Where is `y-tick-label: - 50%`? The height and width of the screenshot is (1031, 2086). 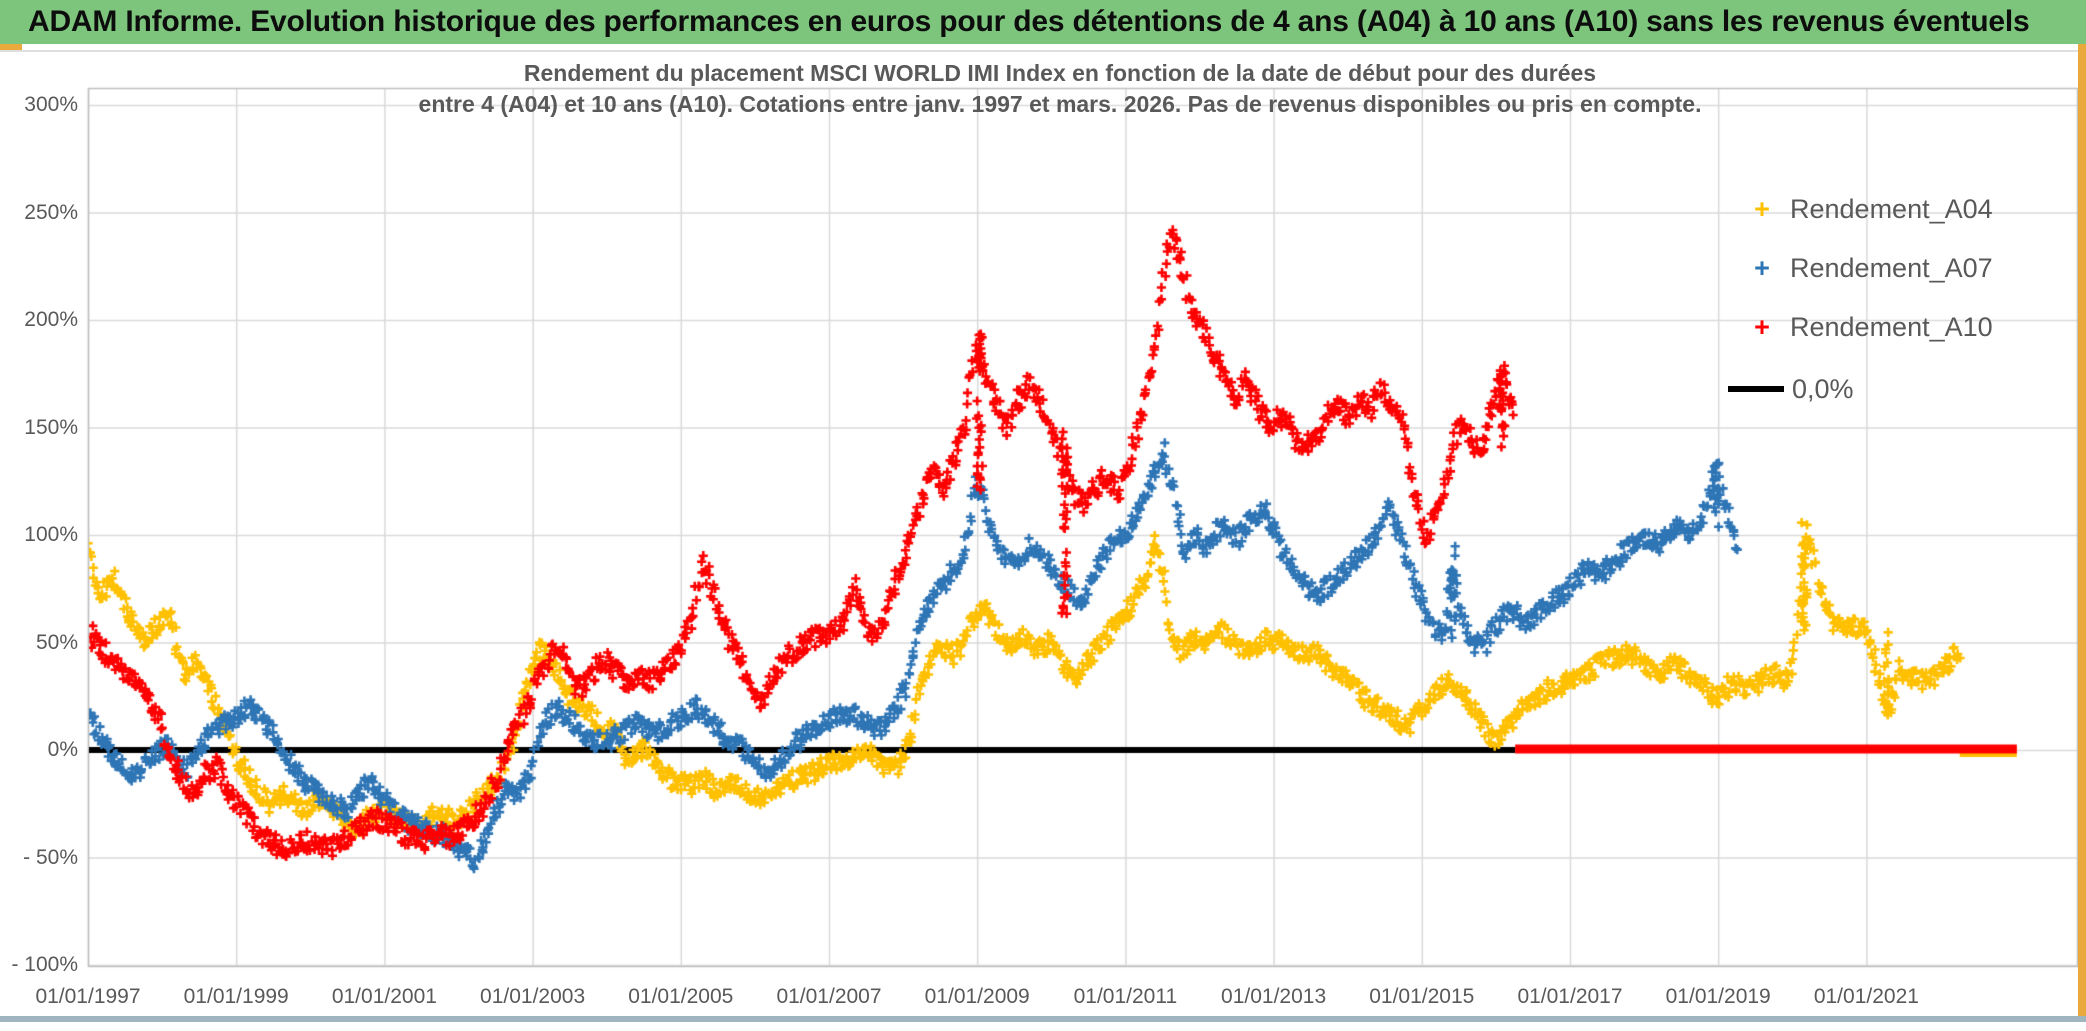 y-tick-label: - 50% is located at coordinates (50, 857).